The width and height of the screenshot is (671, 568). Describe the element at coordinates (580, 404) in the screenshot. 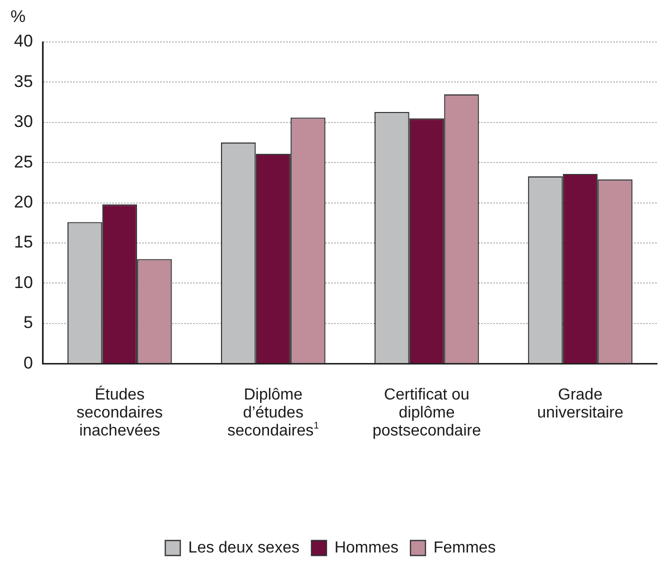

I see `x-tick-label: Grade universitaire` at that location.